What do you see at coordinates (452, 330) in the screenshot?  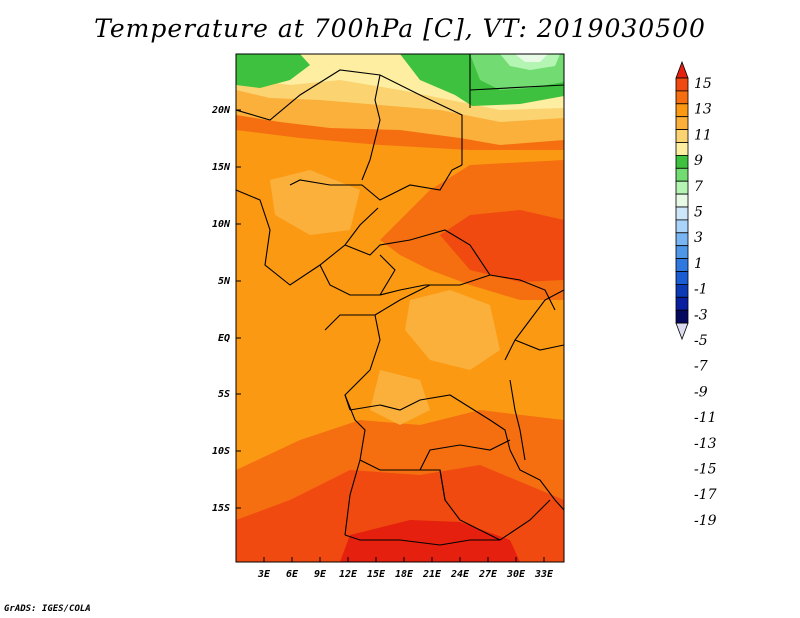 I see `field-7c-congo` at bounding box center [452, 330].